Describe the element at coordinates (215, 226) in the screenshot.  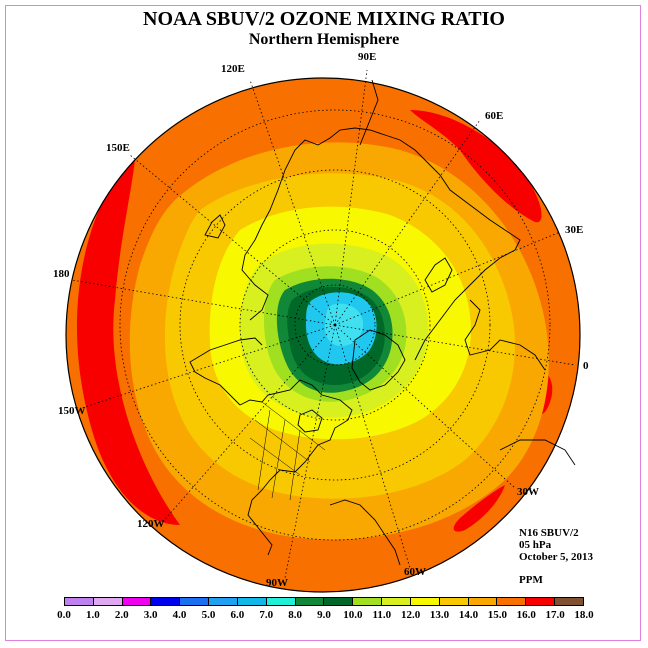
I see `coast-japan` at that location.